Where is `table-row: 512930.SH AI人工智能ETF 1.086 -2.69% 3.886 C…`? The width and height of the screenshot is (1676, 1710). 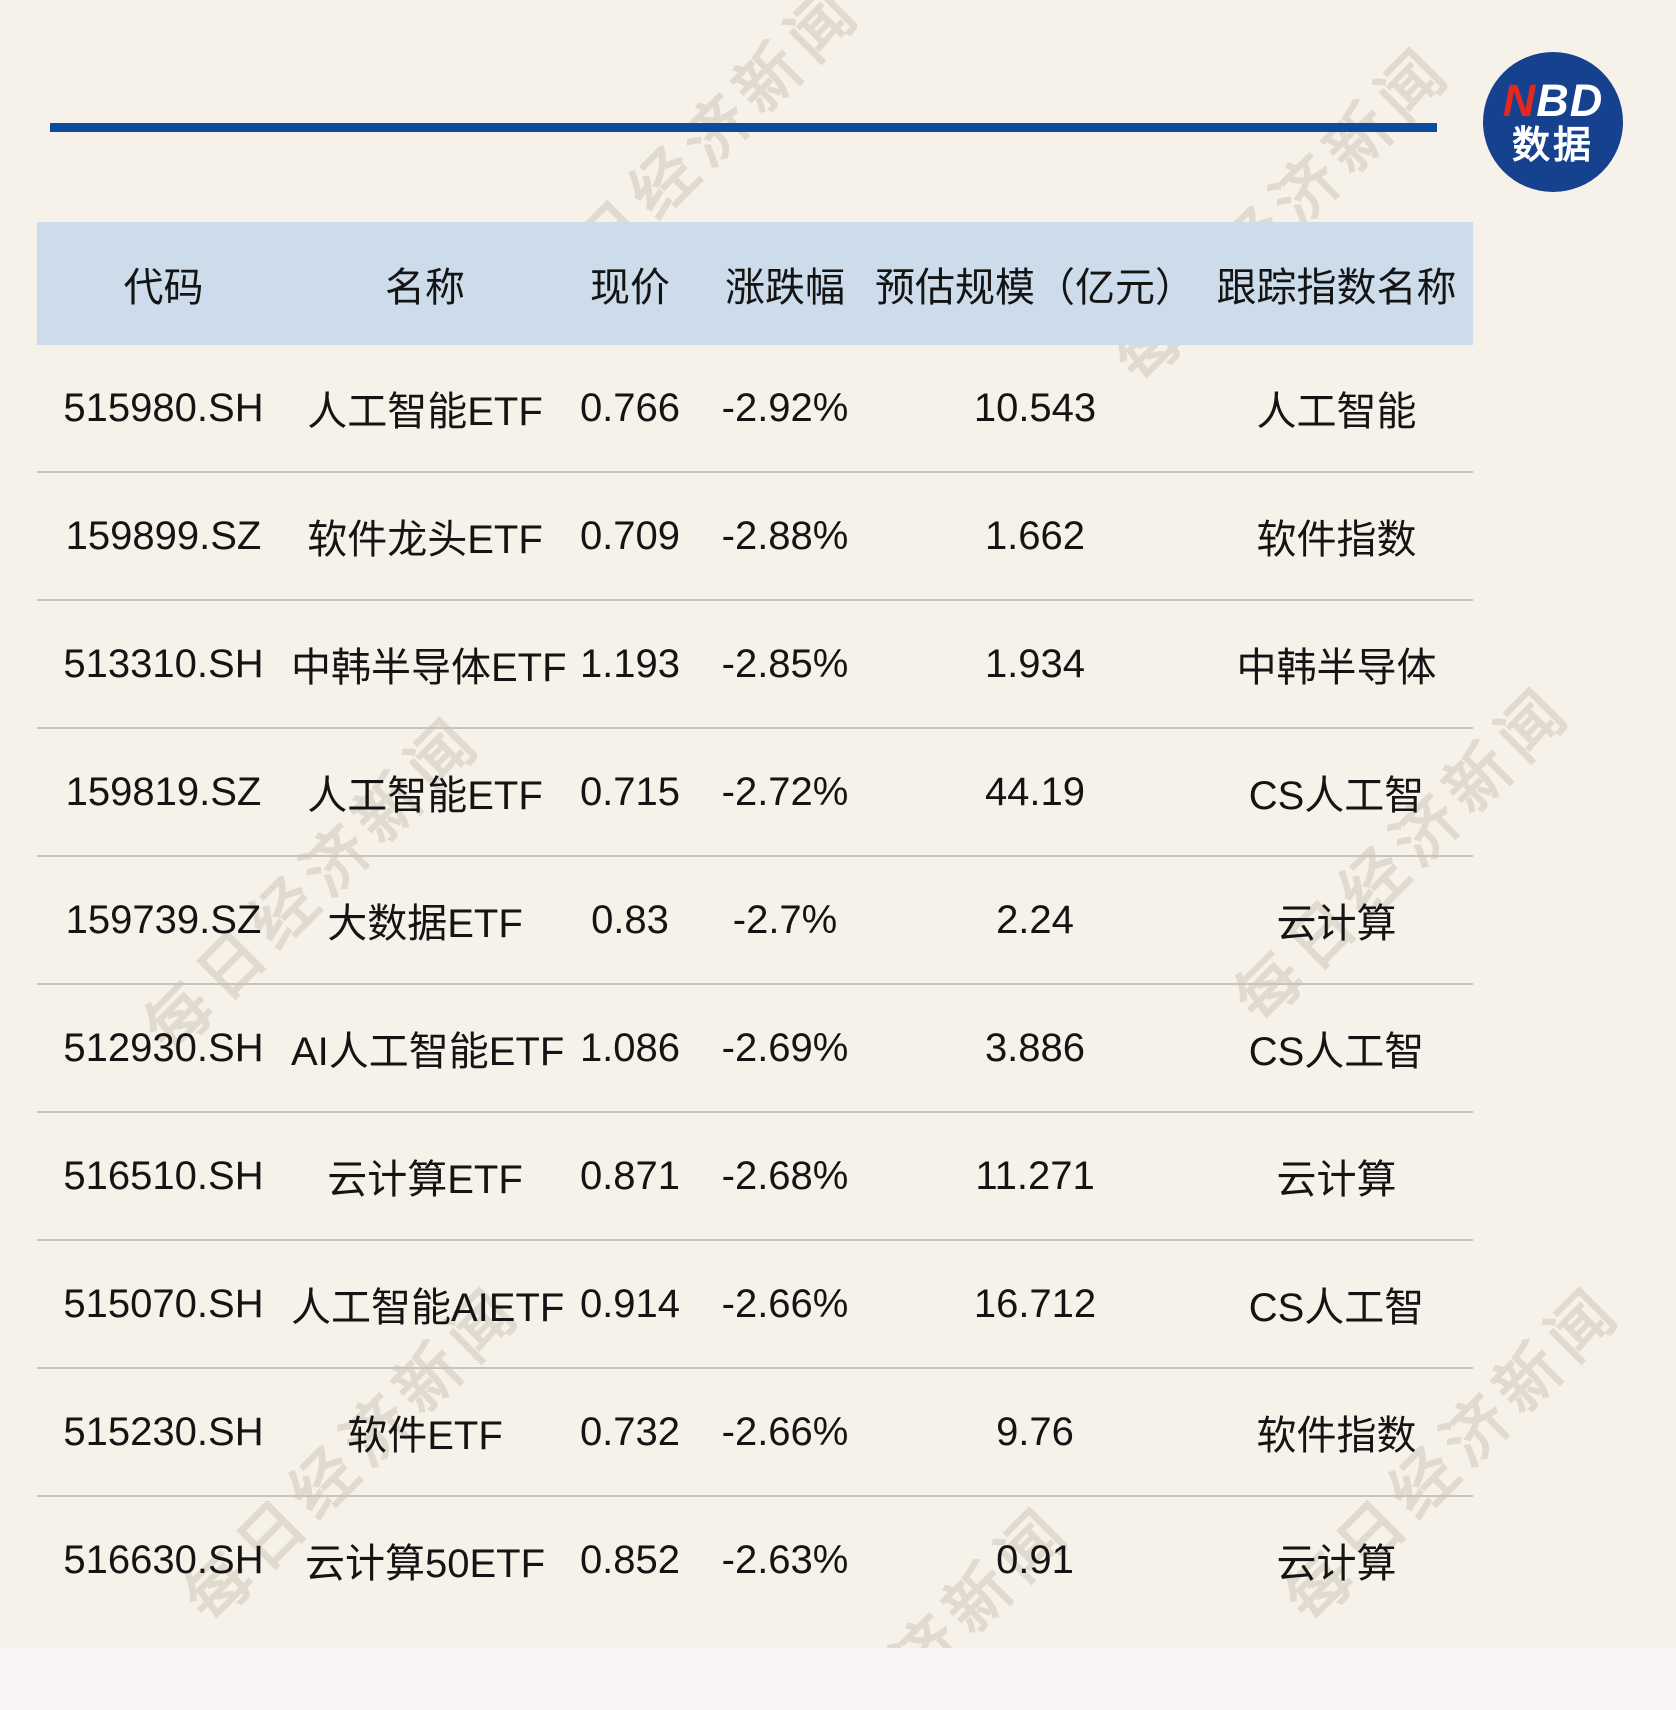 table-row: 512930.SH AI人工智能ETF 1.086 -2.69% 3.886 C… is located at coordinates (755, 1047).